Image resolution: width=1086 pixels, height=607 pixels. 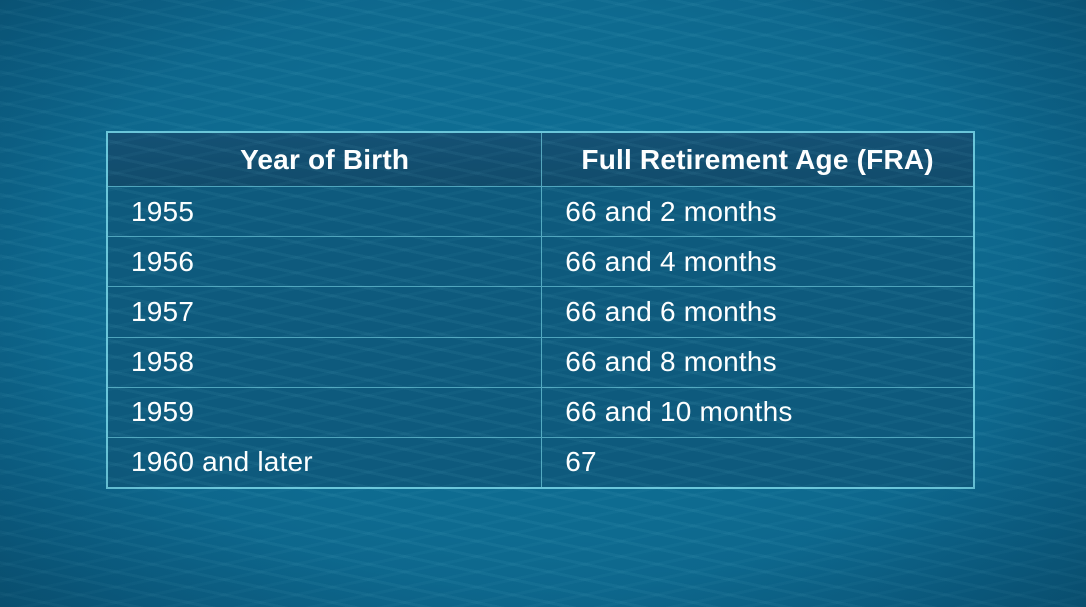 I want to click on table-row: 1956 66 and 4 months, so click(x=540, y=261).